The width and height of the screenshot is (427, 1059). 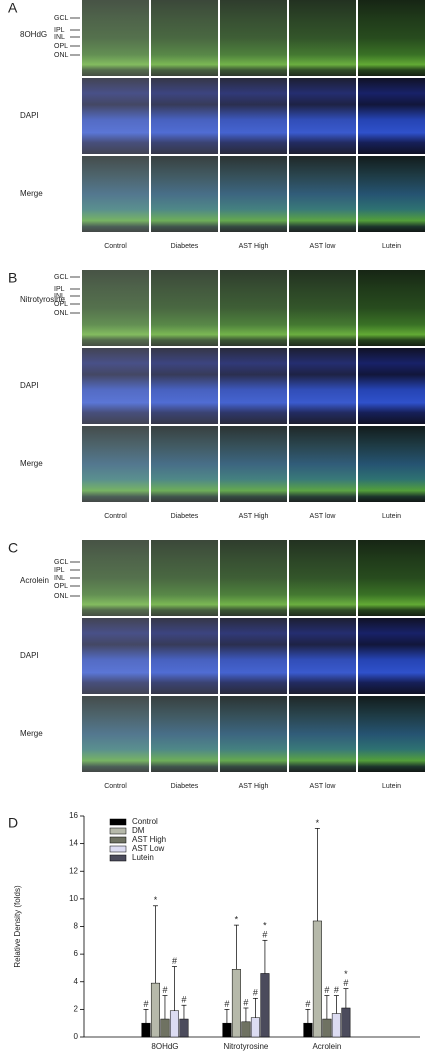 What do you see at coordinates (76, 1036) in the screenshot?
I see `y-tick-label: 0` at bounding box center [76, 1036].